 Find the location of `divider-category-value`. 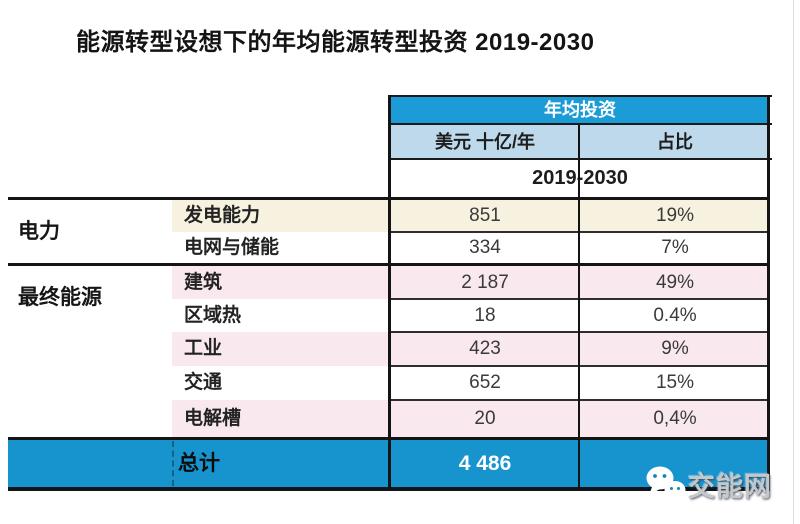

divider-category-value is located at coordinates (389, 291).